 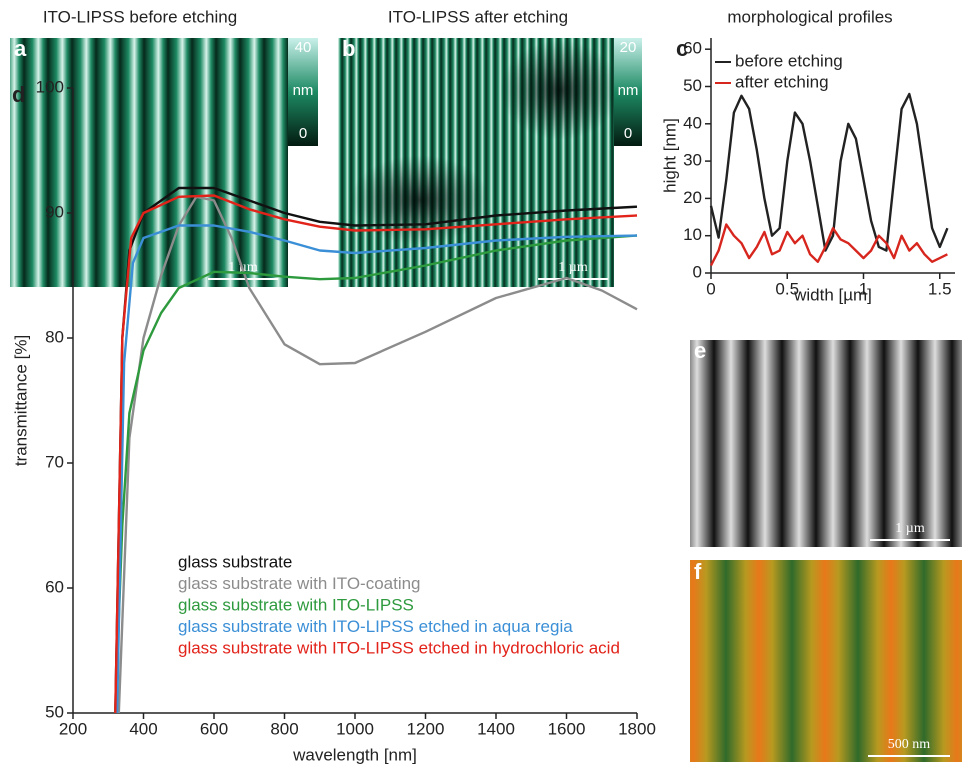 I want to click on x-tick-label: 1600, so click(x=567, y=728).